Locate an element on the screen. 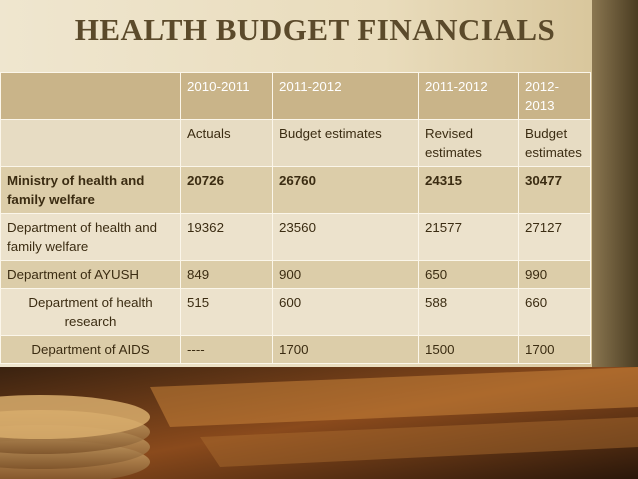 The width and height of the screenshot is (638, 479). row-label: Department of health and family welfare is located at coordinates (90, 237).